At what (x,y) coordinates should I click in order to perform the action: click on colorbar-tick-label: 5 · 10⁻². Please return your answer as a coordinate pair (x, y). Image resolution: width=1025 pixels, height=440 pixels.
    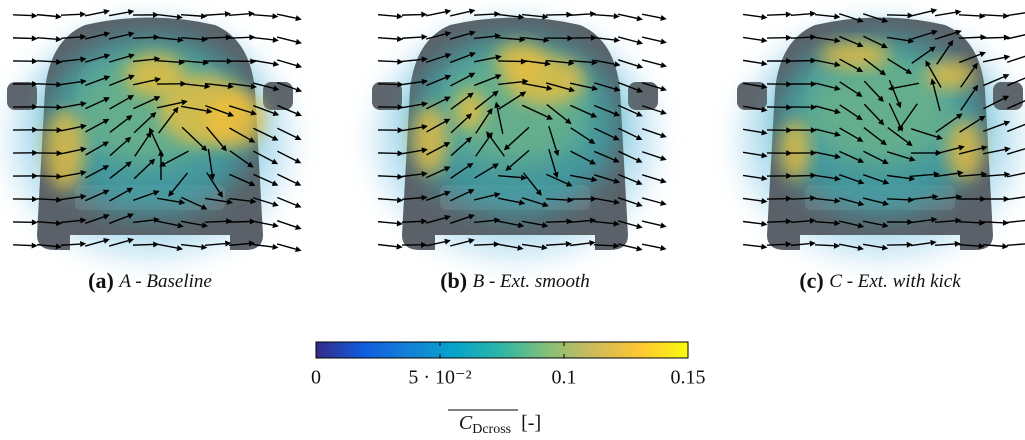
    Looking at the image, I should click on (439, 378).